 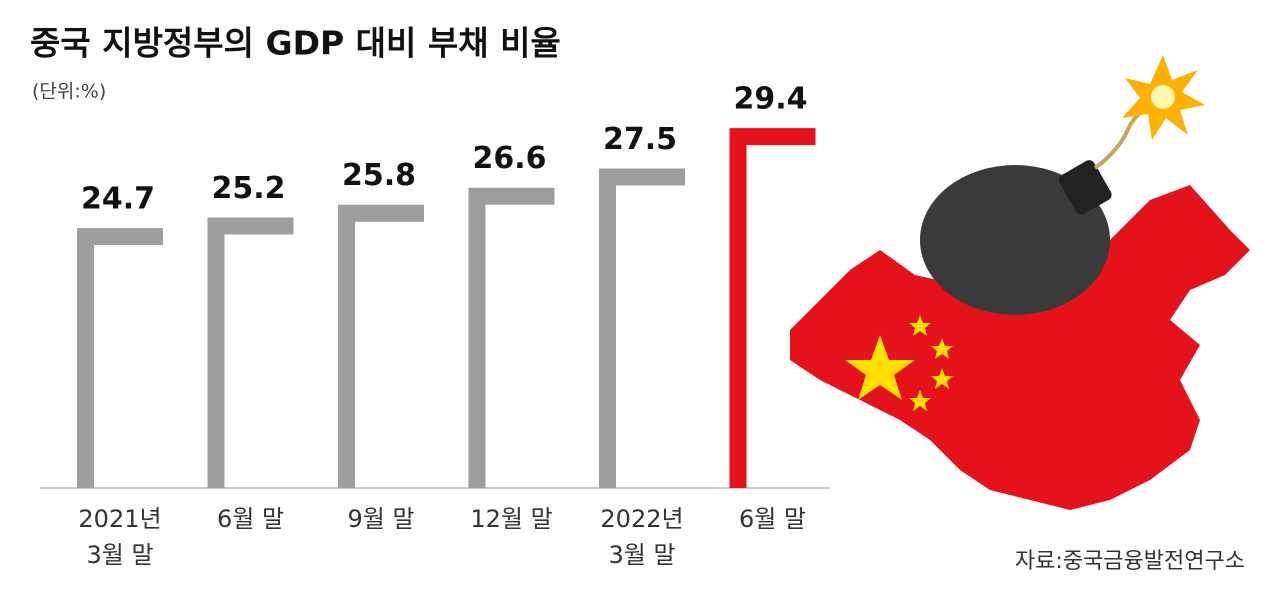 I want to click on bomb-cap, so click(x=1085, y=187).